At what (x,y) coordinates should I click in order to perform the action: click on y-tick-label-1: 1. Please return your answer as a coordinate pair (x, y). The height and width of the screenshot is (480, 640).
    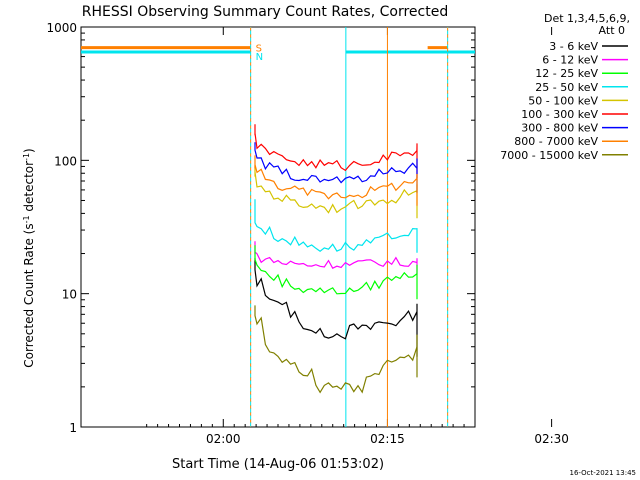
    Looking at the image, I should click on (73, 428).